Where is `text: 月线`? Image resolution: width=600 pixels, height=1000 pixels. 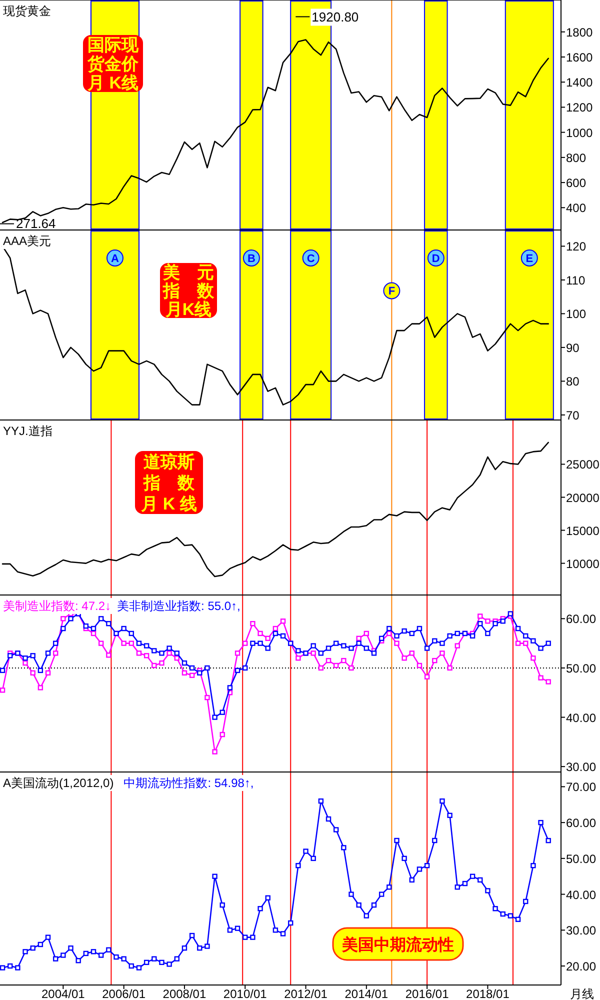
text: 月线 is located at coordinates (582, 993).